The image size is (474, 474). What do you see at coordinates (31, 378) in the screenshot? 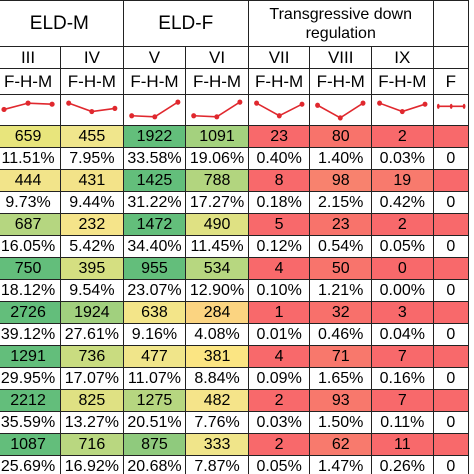
I see `percent-cell: 29.95%` at bounding box center [31, 378].